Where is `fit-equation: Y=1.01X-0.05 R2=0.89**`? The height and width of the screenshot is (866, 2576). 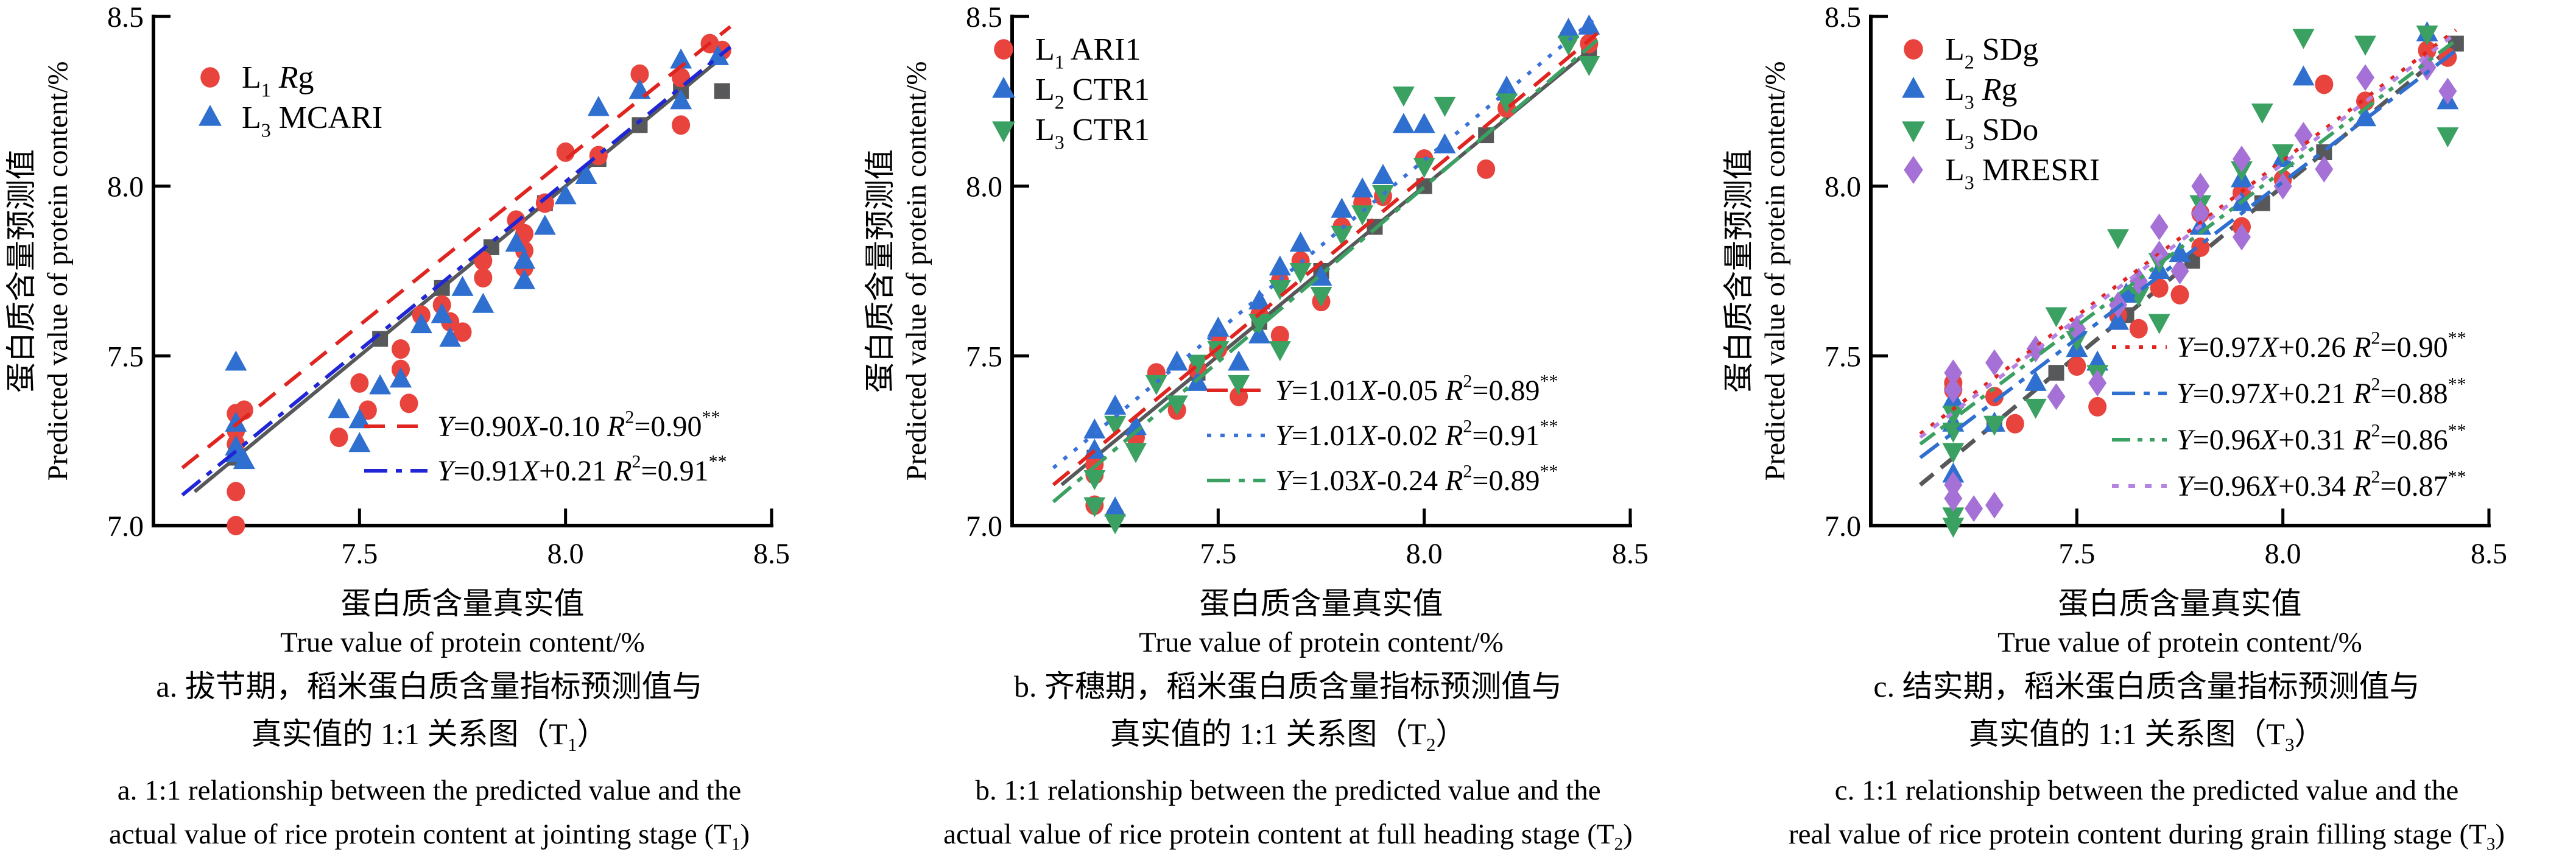 fit-equation: Y=1.01X-0.05 R2=0.89** is located at coordinates (1416, 389).